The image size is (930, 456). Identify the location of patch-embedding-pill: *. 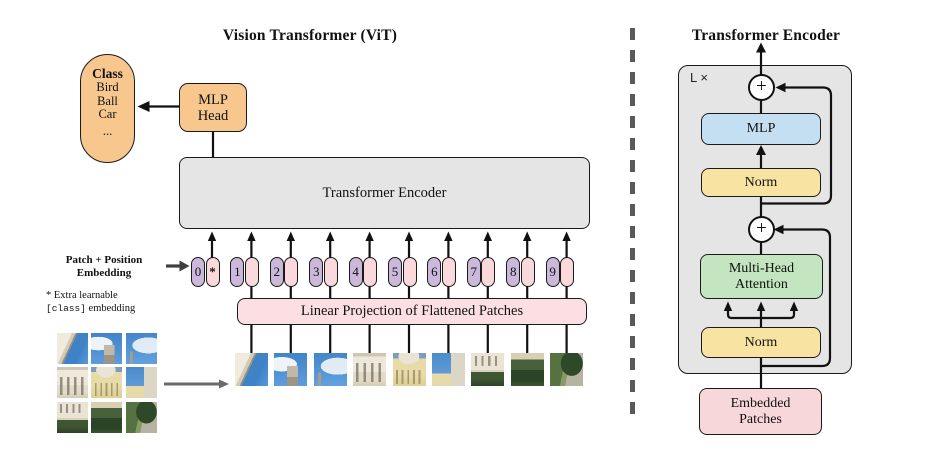
(212, 272).